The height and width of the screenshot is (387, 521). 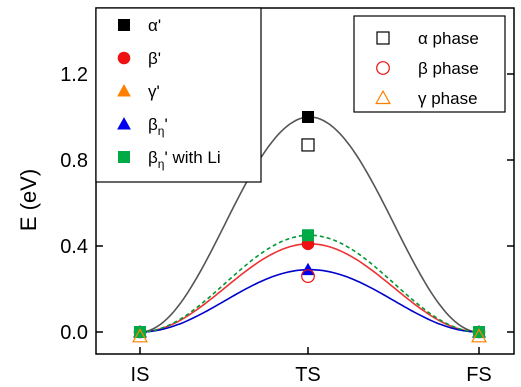 What do you see at coordinates (158, 126) in the screenshot?
I see `legend-label: βη'` at bounding box center [158, 126].